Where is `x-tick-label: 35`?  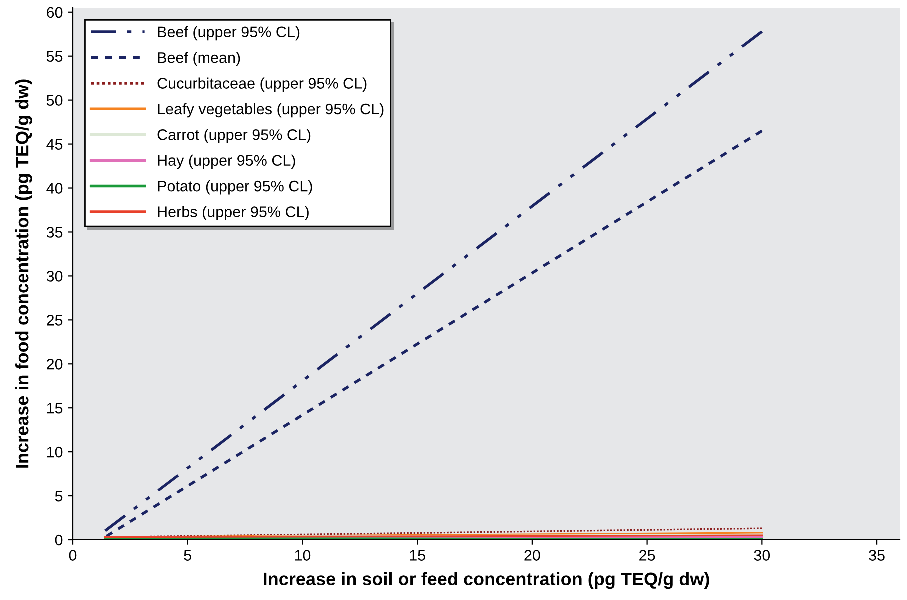 x-tick-label: 35 is located at coordinates (877, 555).